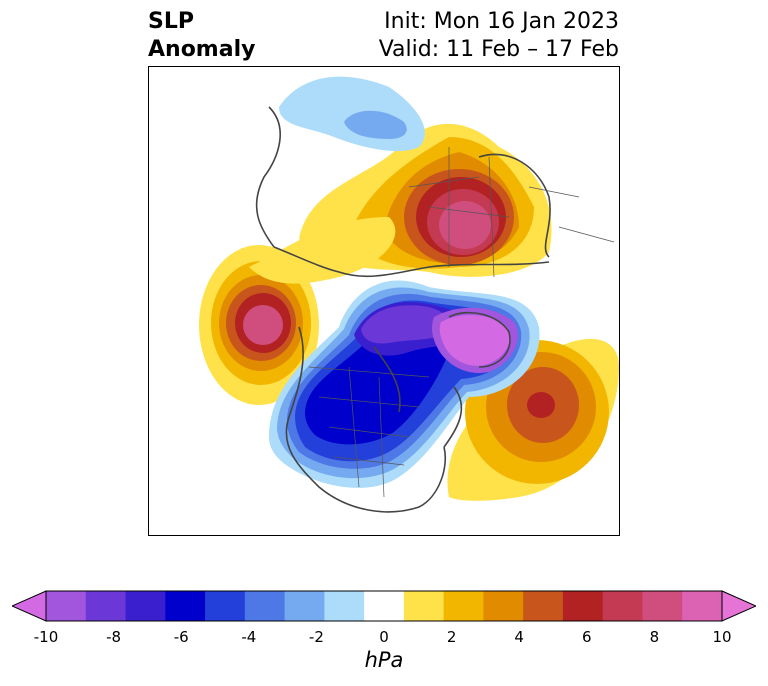  I want to click on colorbar-tick-label: -6, so click(181, 637).